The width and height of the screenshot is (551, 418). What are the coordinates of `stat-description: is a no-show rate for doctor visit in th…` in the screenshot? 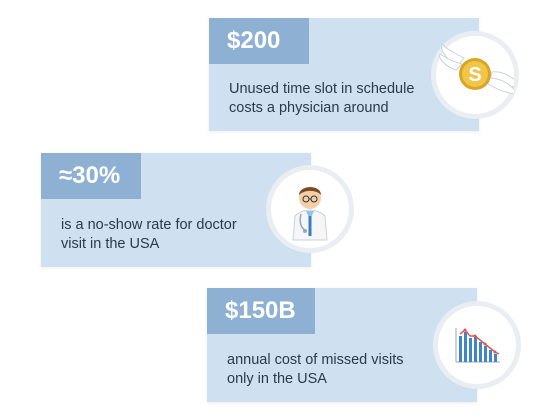 It's located at (149, 235).